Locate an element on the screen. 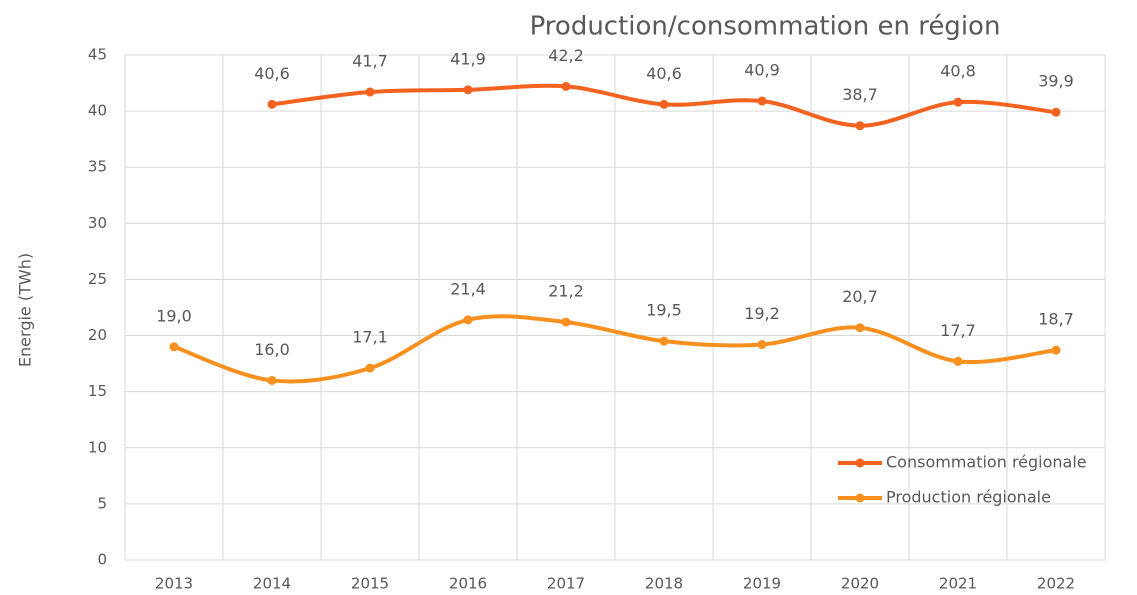  y-tick-label: 5 is located at coordinates (102, 503).